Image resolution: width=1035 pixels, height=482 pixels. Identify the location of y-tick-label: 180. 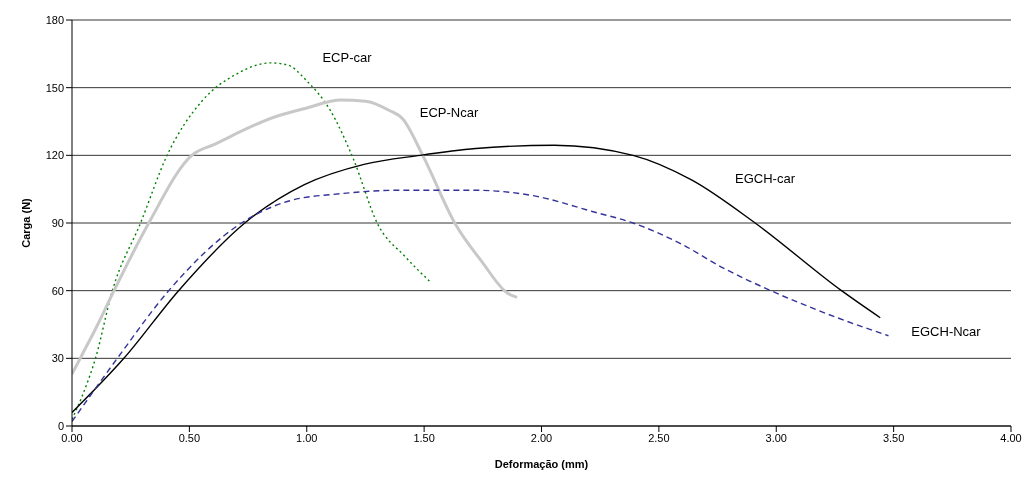
(54, 19).